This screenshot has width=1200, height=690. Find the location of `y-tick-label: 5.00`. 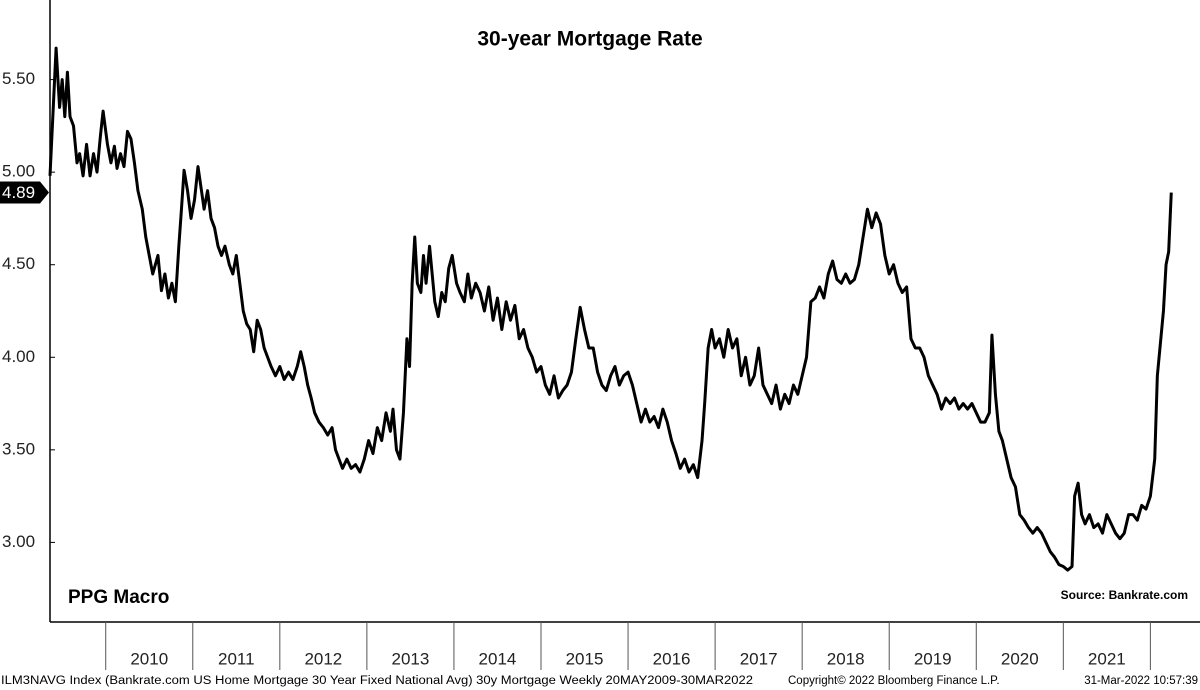

y-tick-label: 5.00 is located at coordinates (18, 171).